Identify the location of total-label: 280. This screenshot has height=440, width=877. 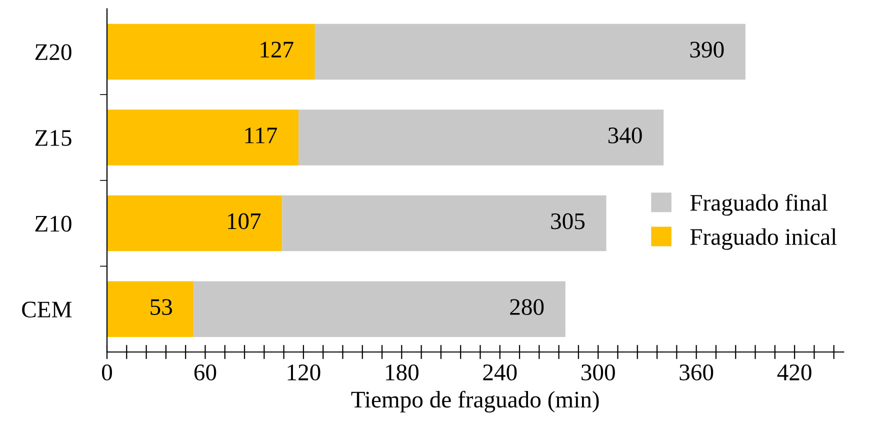
(527, 307).